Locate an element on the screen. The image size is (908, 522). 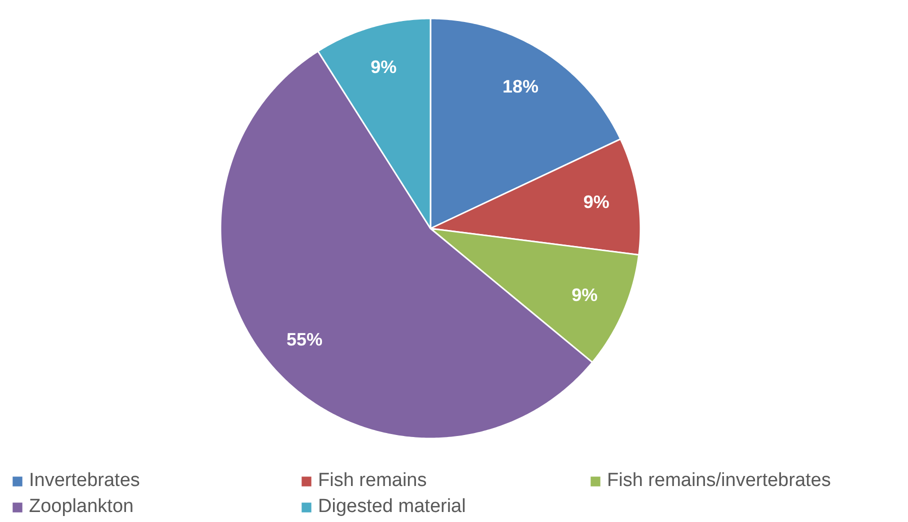
data-label: 18% is located at coordinates (520, 86).